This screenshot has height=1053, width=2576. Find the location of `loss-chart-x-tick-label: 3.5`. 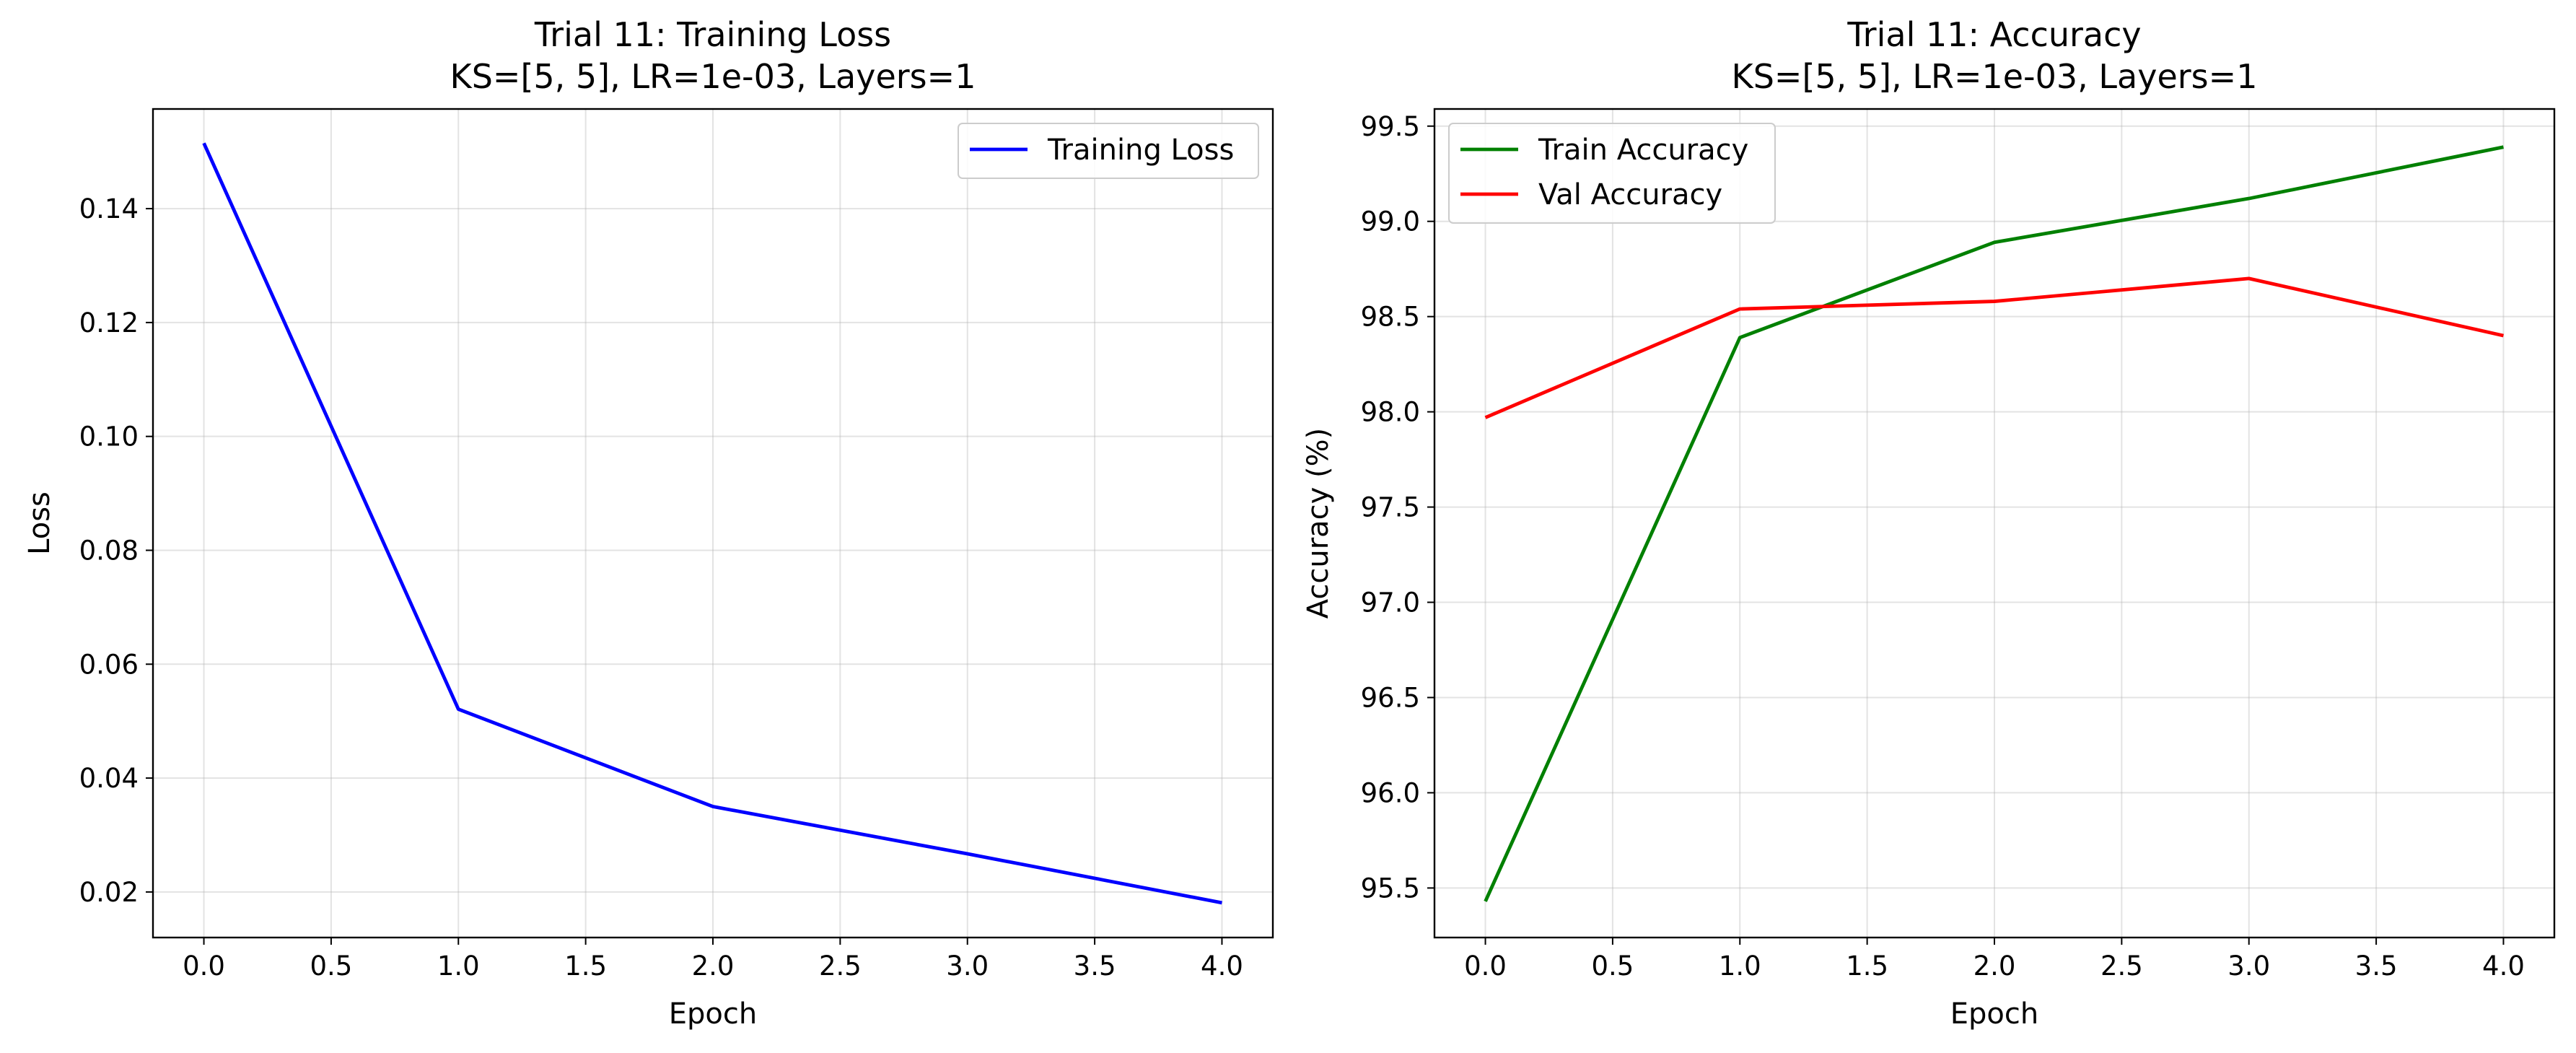

loss-chart-x-tick-label: 3.5 is located at coordinates (1095, 967).